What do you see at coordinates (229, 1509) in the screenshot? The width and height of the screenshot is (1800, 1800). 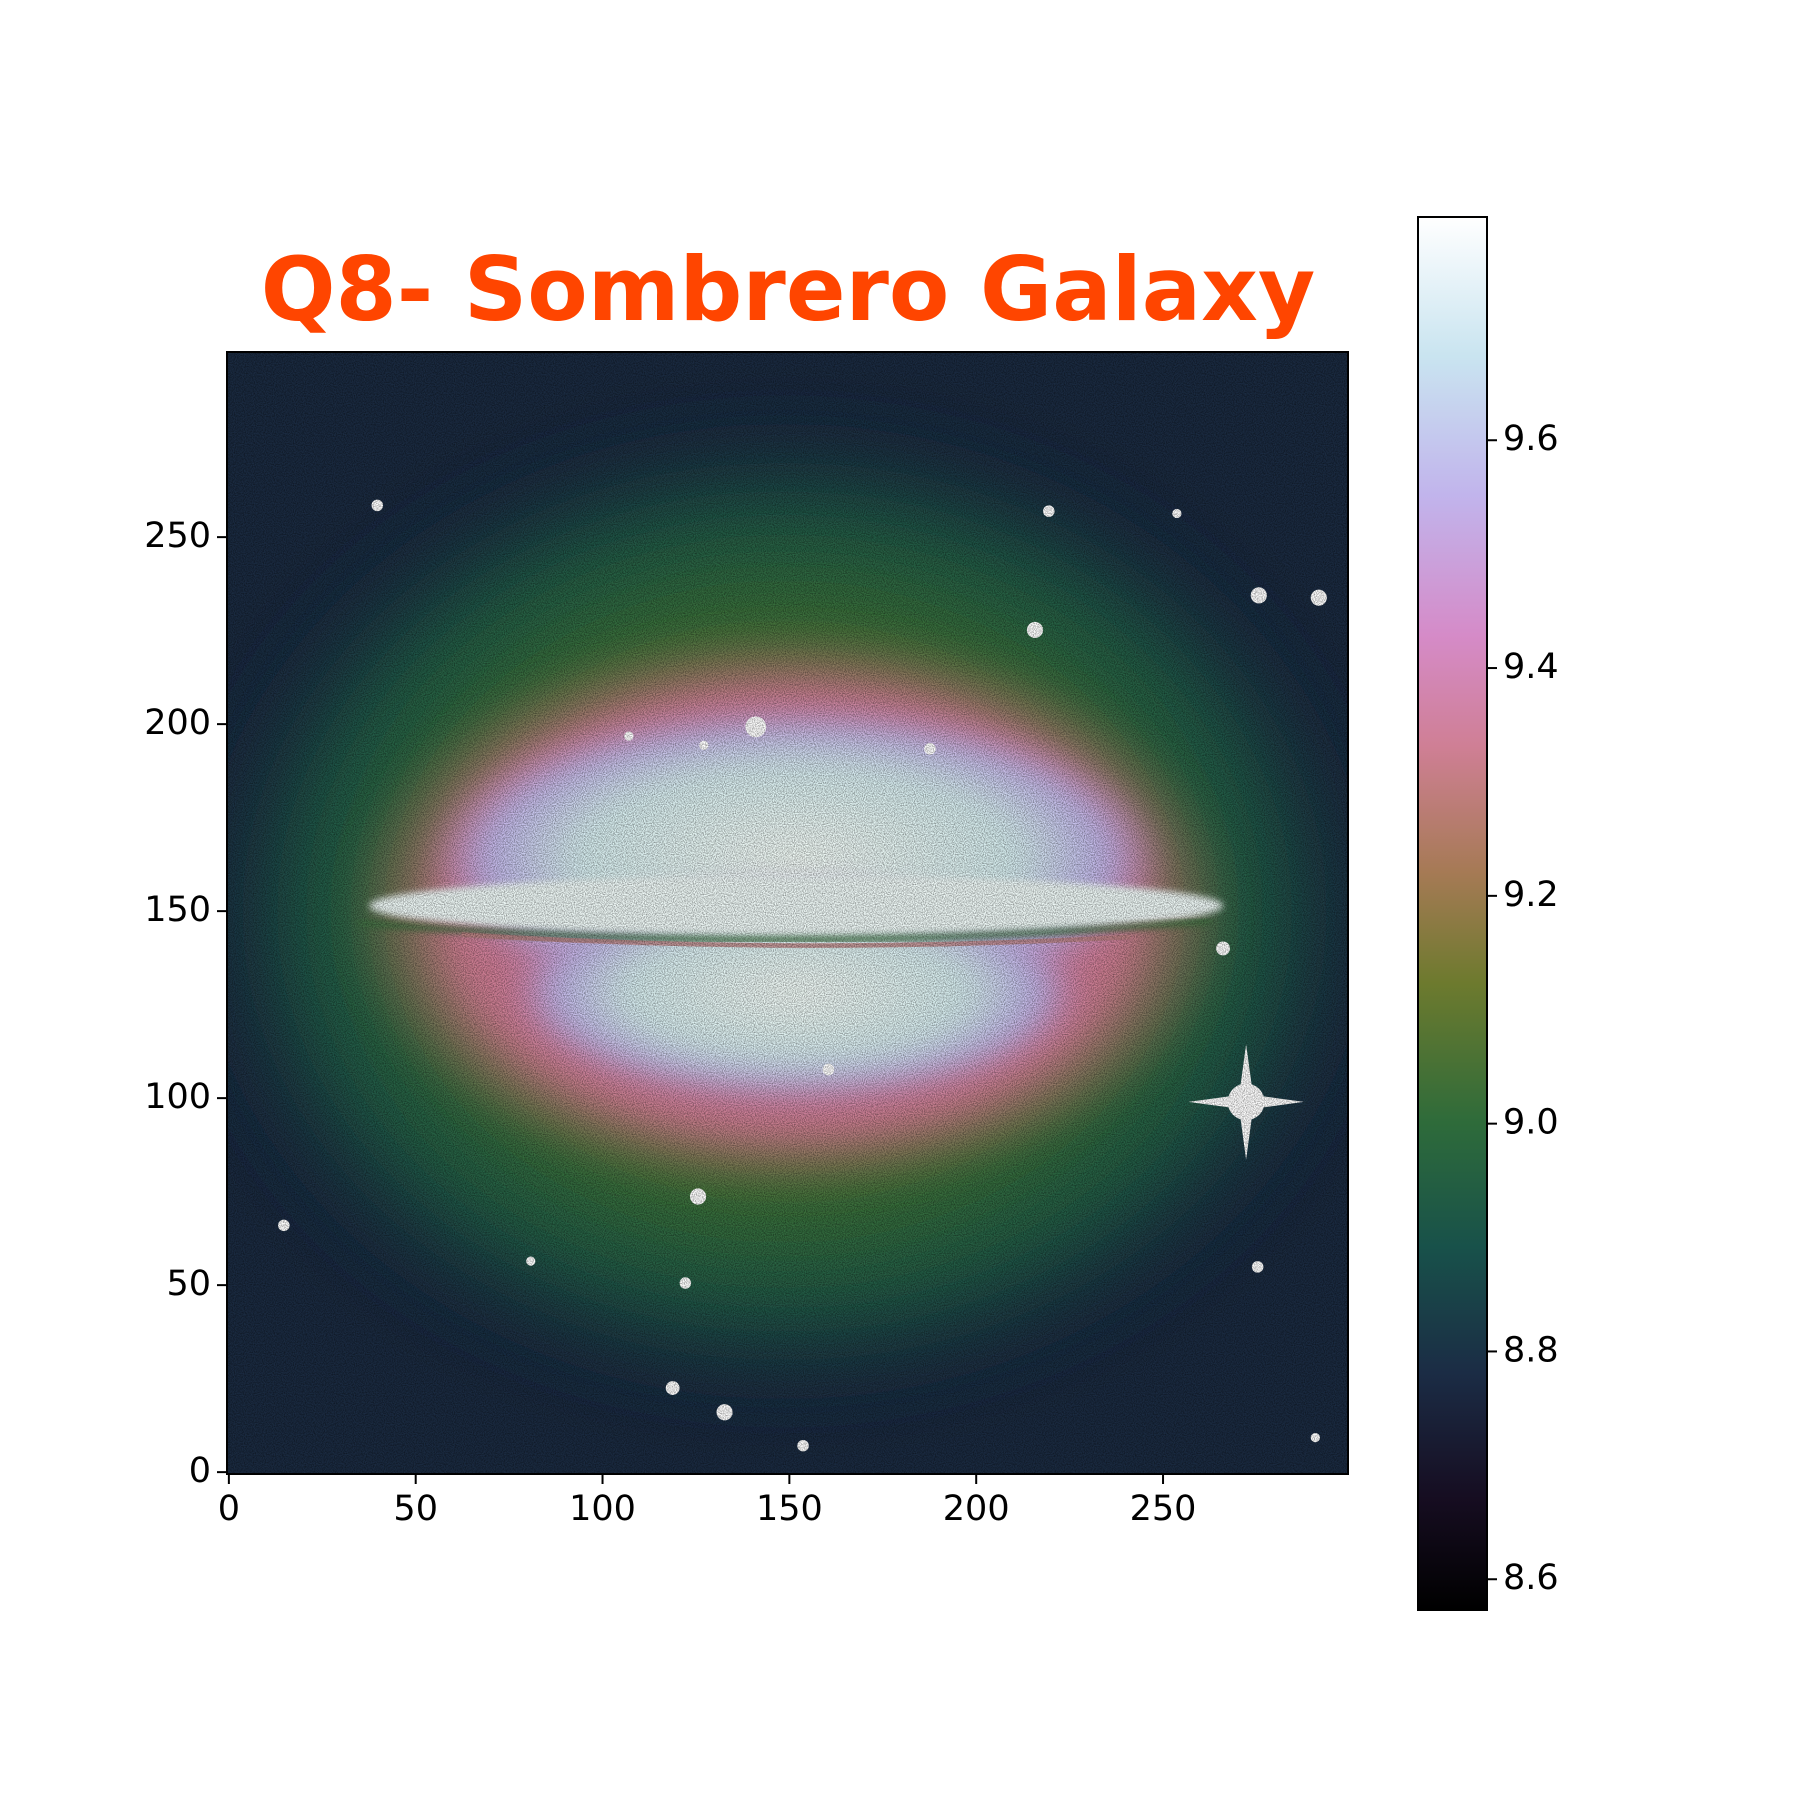 I see `x-tick-label: 0` at bounding box center [229, 1509].